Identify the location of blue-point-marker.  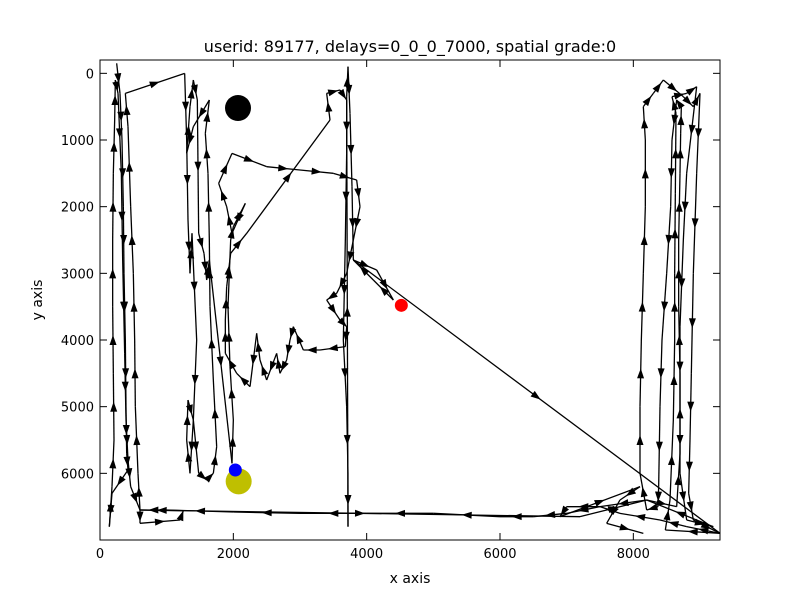
(235, 470).